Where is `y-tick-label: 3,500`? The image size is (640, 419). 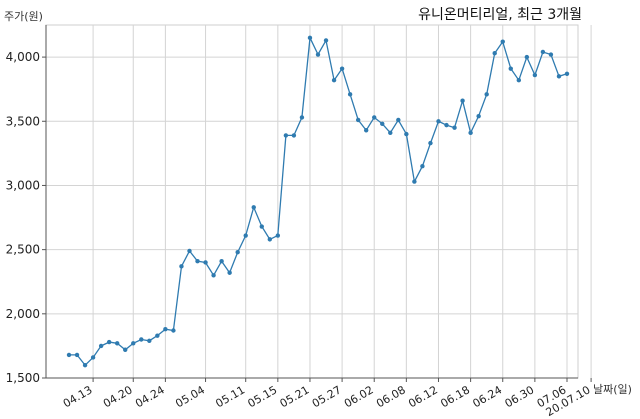
y-tick-label: 3,500 is located at coordinates (23, 121).